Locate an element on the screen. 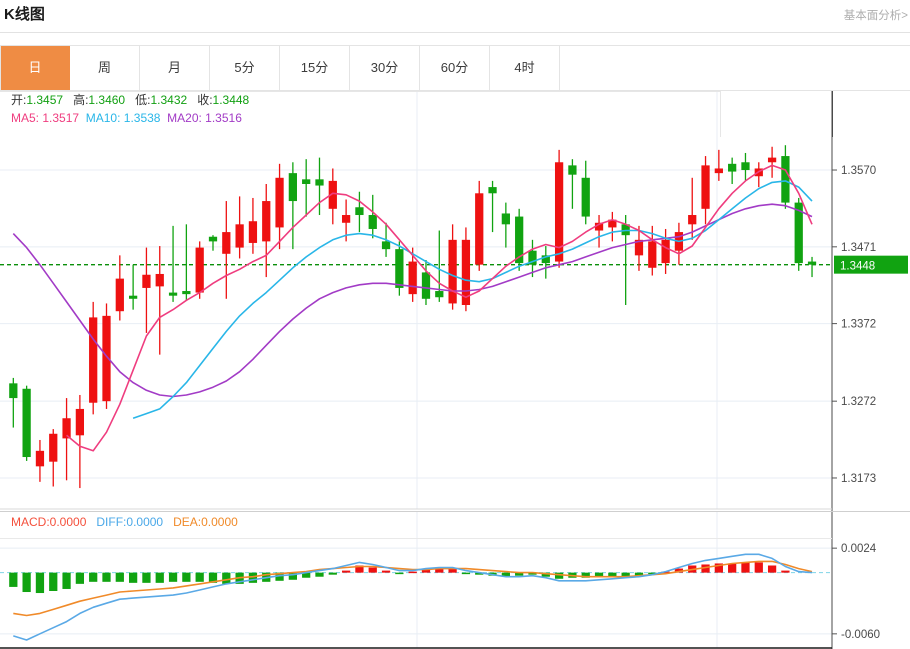 This screenshot has width=910, height=649. dea-line is located at coordinates (413, 588).